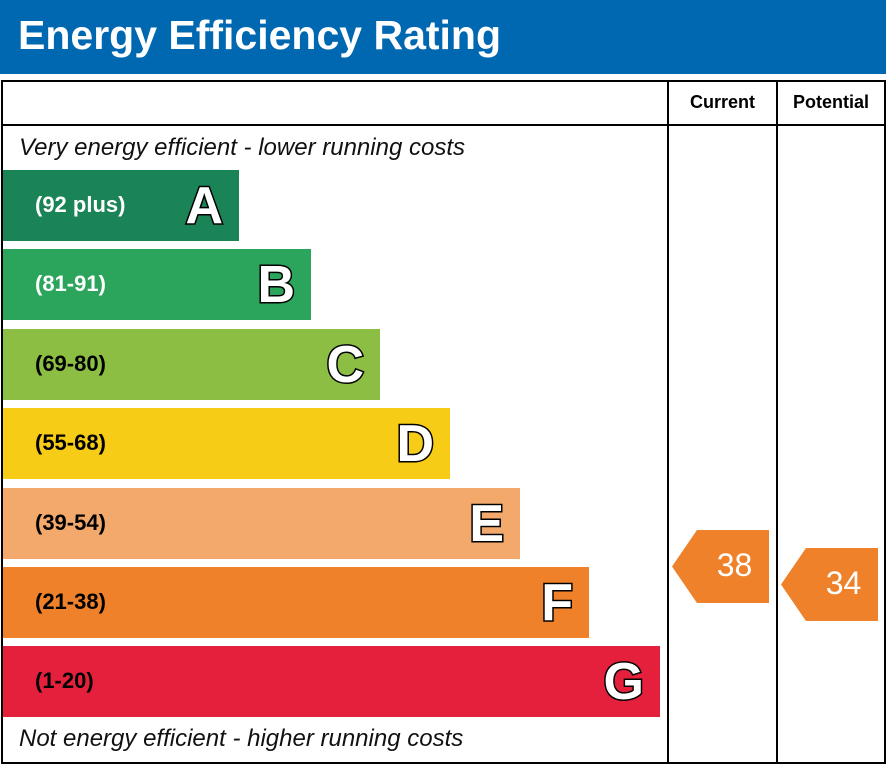 This screenshot has height=764, width=886. What do you see at coordinates (70, 601) in the screenshot?
I see `band-range: (21-38)` at bounding box center [70, 601].